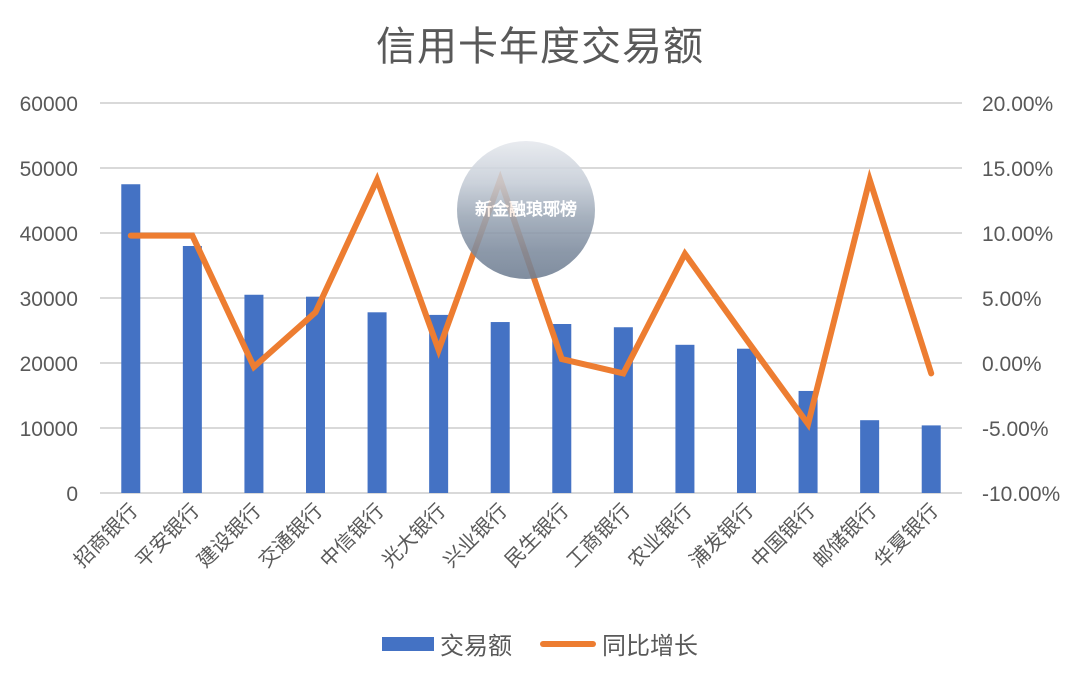  Describe the element at coordinates (1021, 494) in the screenshot. I see `right-axis-tick: -10.00%` at that location.